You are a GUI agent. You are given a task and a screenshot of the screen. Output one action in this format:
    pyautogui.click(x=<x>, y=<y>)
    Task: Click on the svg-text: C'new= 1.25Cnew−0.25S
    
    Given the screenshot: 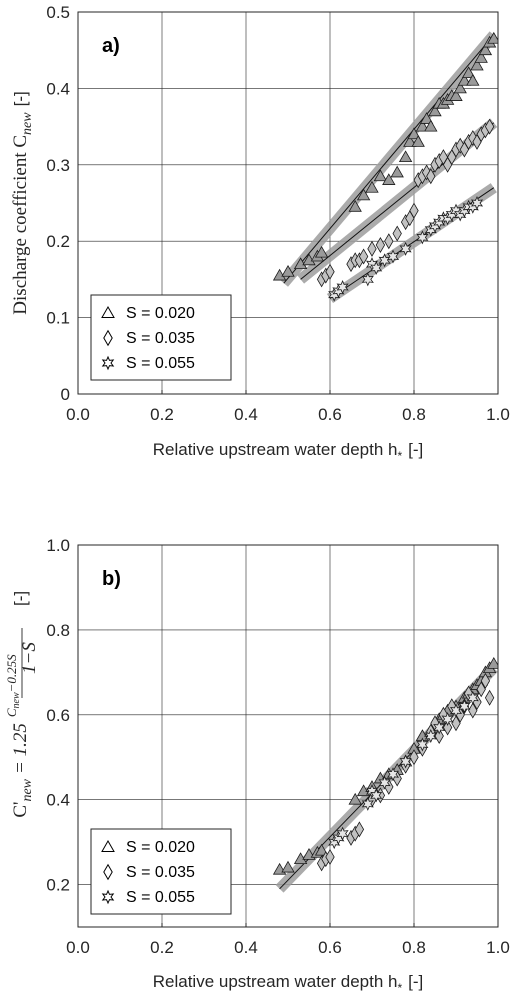 What is the action you would take?
    pyautogui.click(x=19, y=736)
    